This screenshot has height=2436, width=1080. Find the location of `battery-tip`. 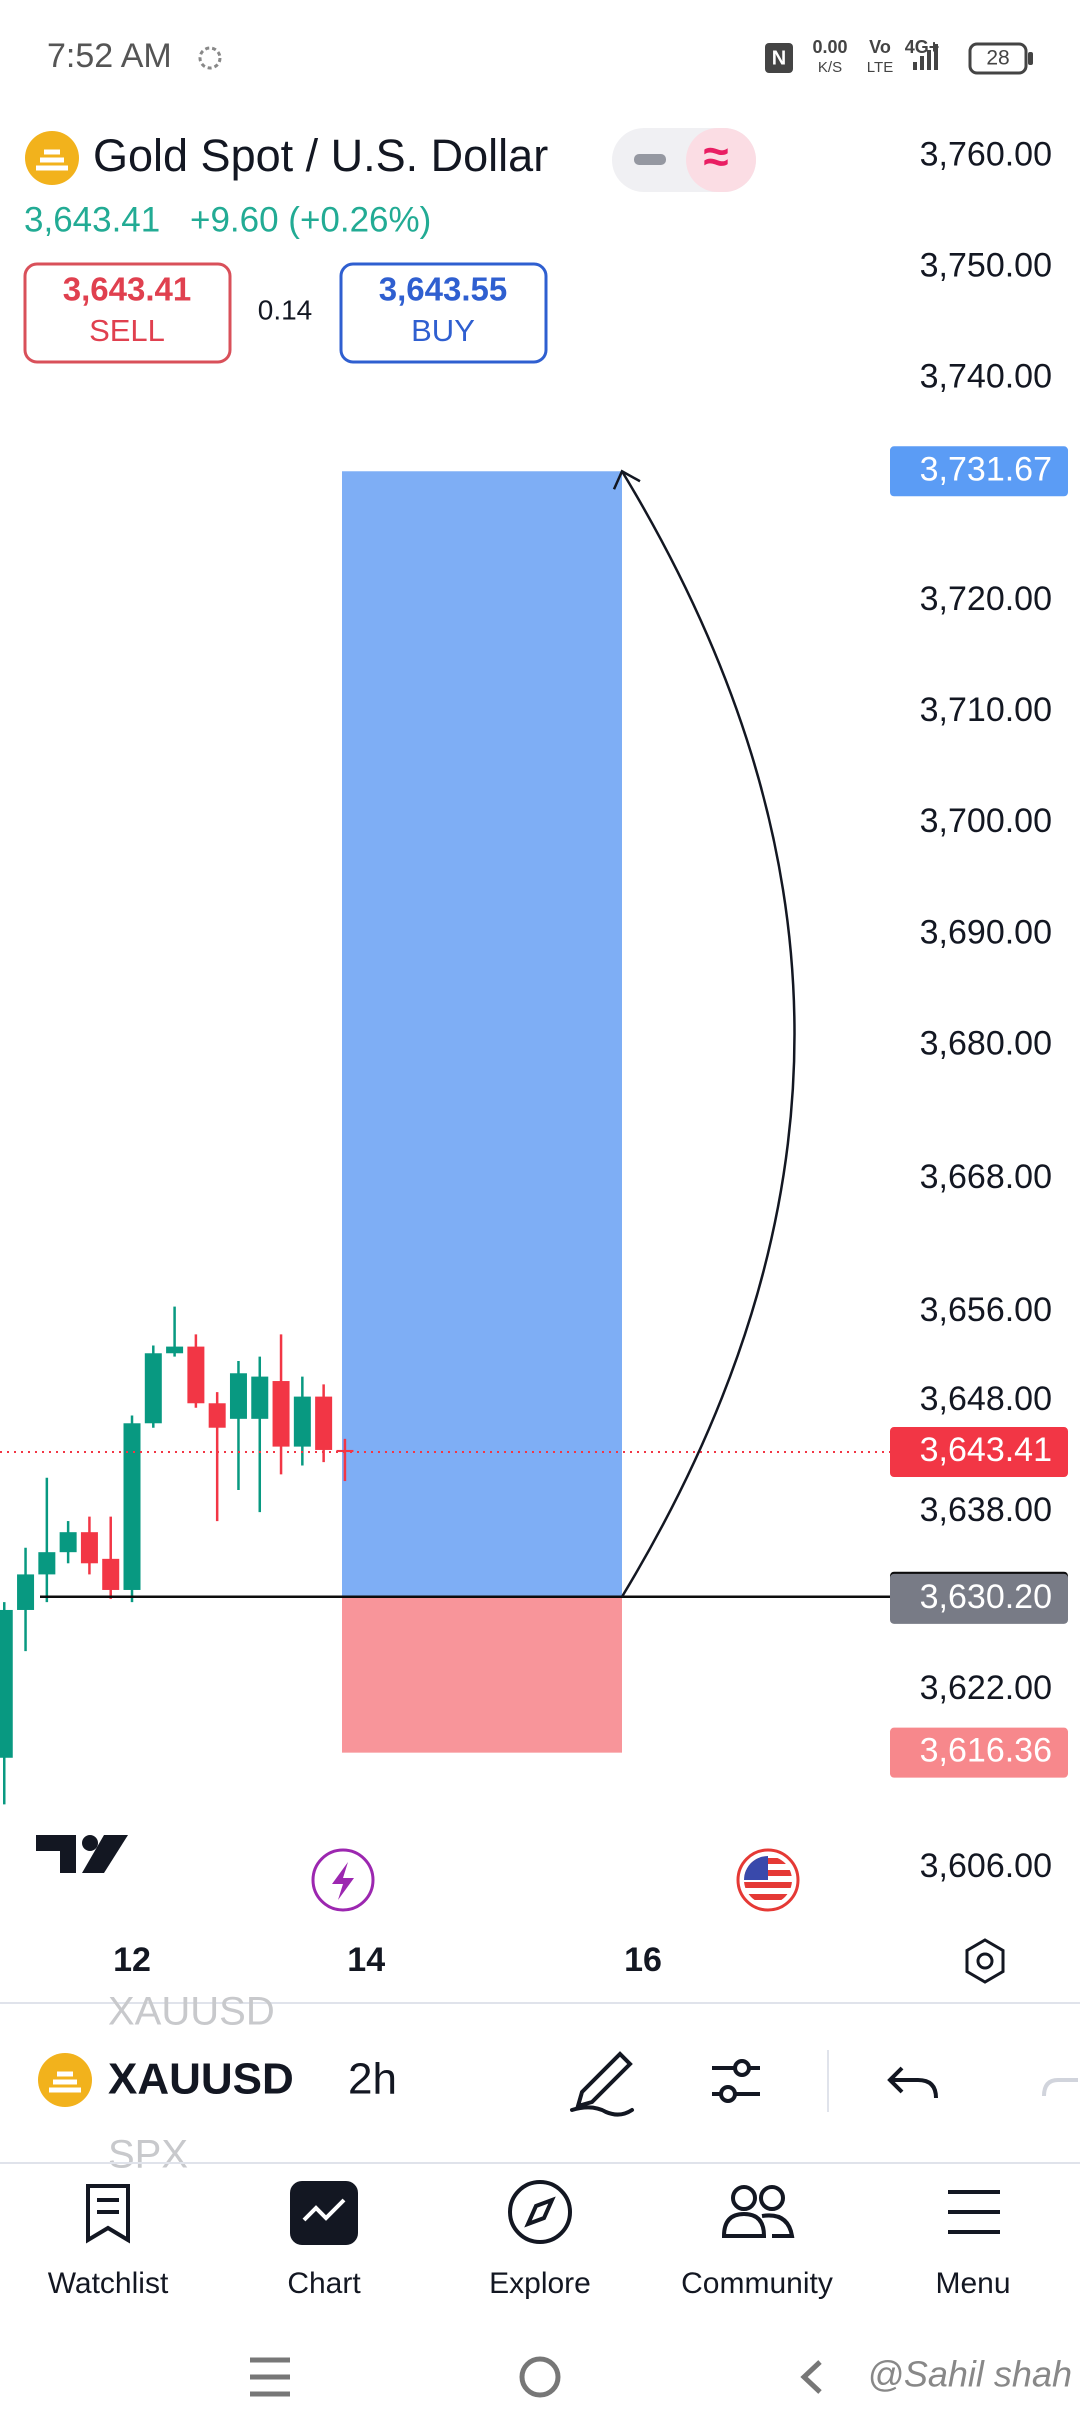

battery-tip is located at coordinates (1030, 58).